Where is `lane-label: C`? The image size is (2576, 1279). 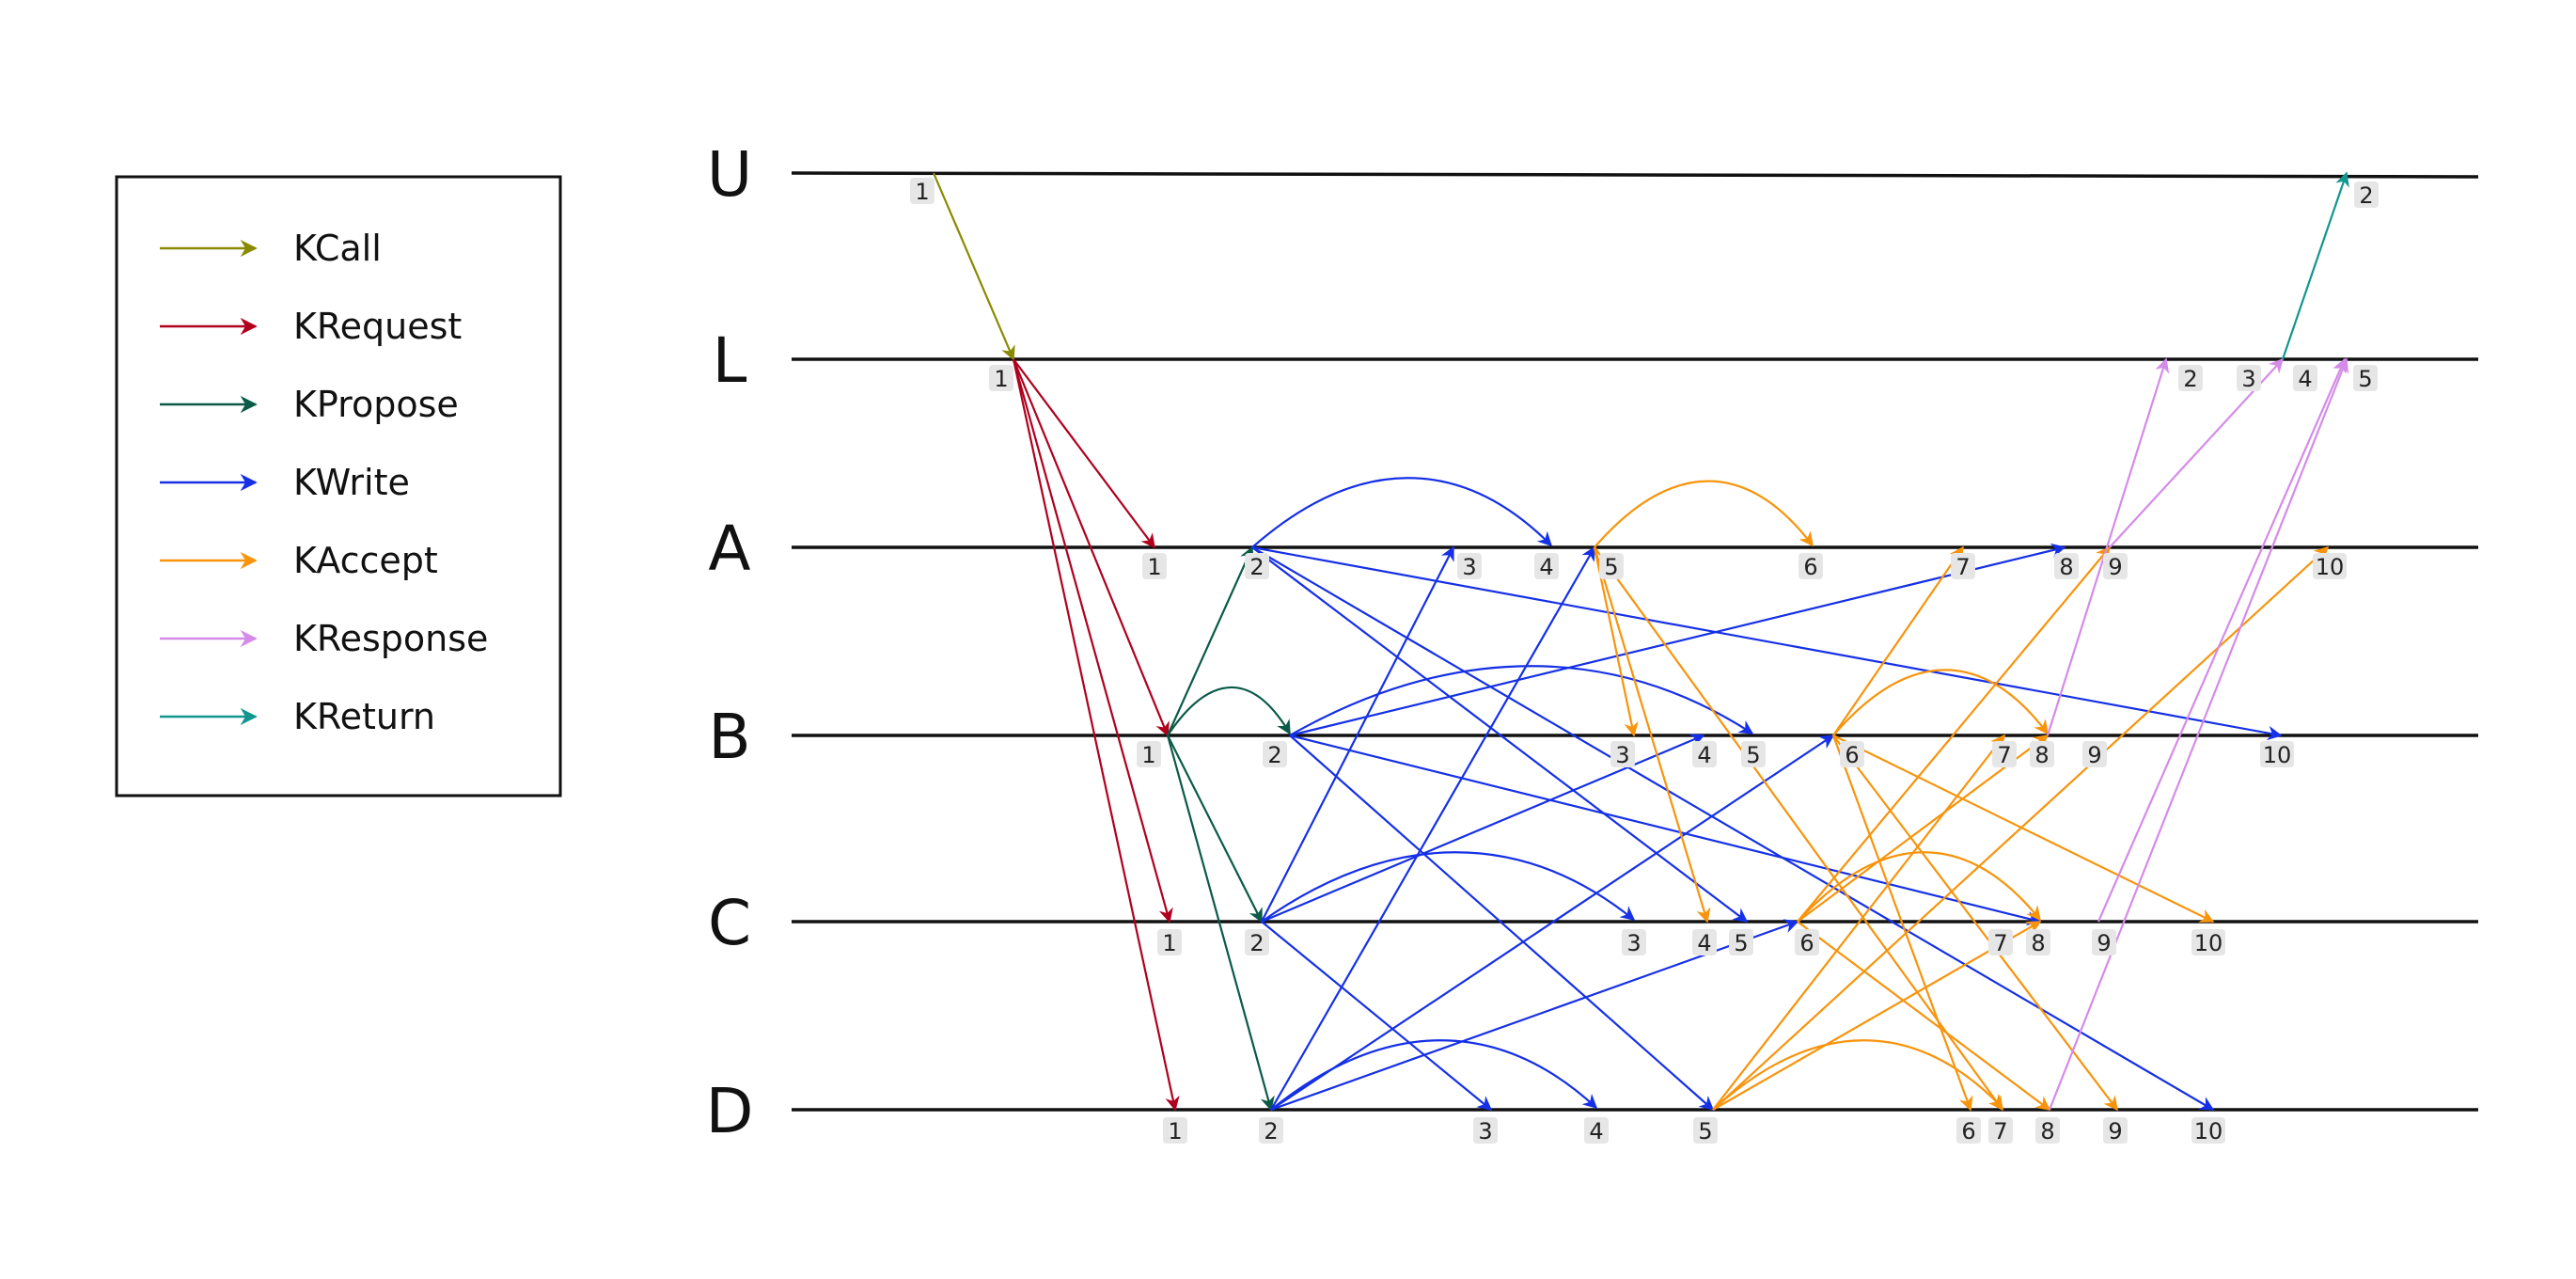 lane-label: C is located at coordinates (730, 923).